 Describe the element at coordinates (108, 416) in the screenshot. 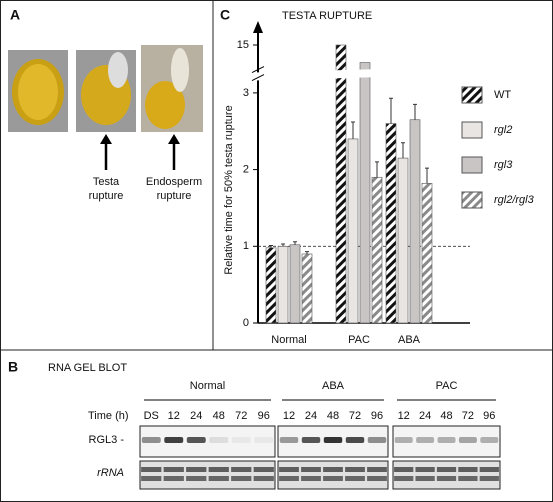

I see `time-label: Time (h)` at that location.